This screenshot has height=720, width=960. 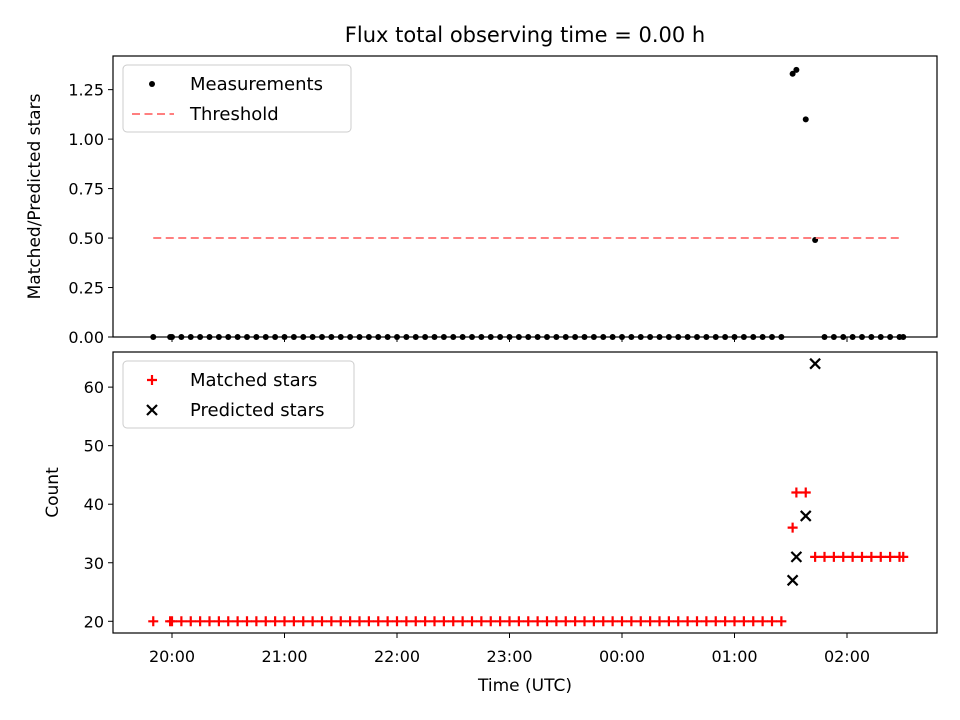 What do you see at coordinates (256, 84) in the screenshot?
I see `legend-label: Measurements` at bounding box center [256, 84].